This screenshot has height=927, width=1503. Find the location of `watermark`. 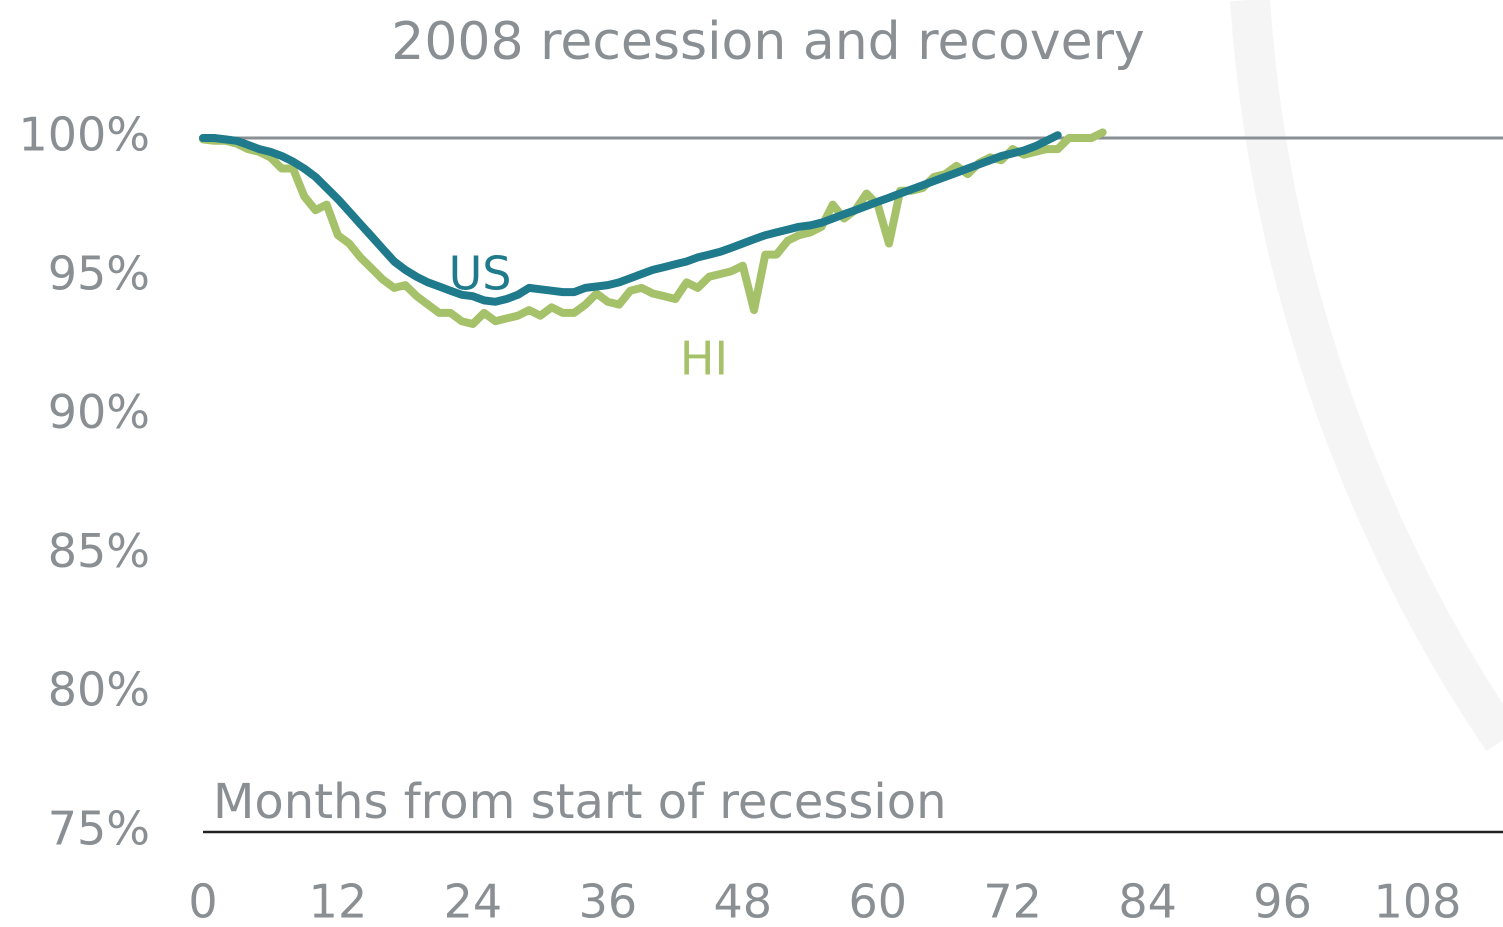

watermark is located at coordinates (1366, 376).